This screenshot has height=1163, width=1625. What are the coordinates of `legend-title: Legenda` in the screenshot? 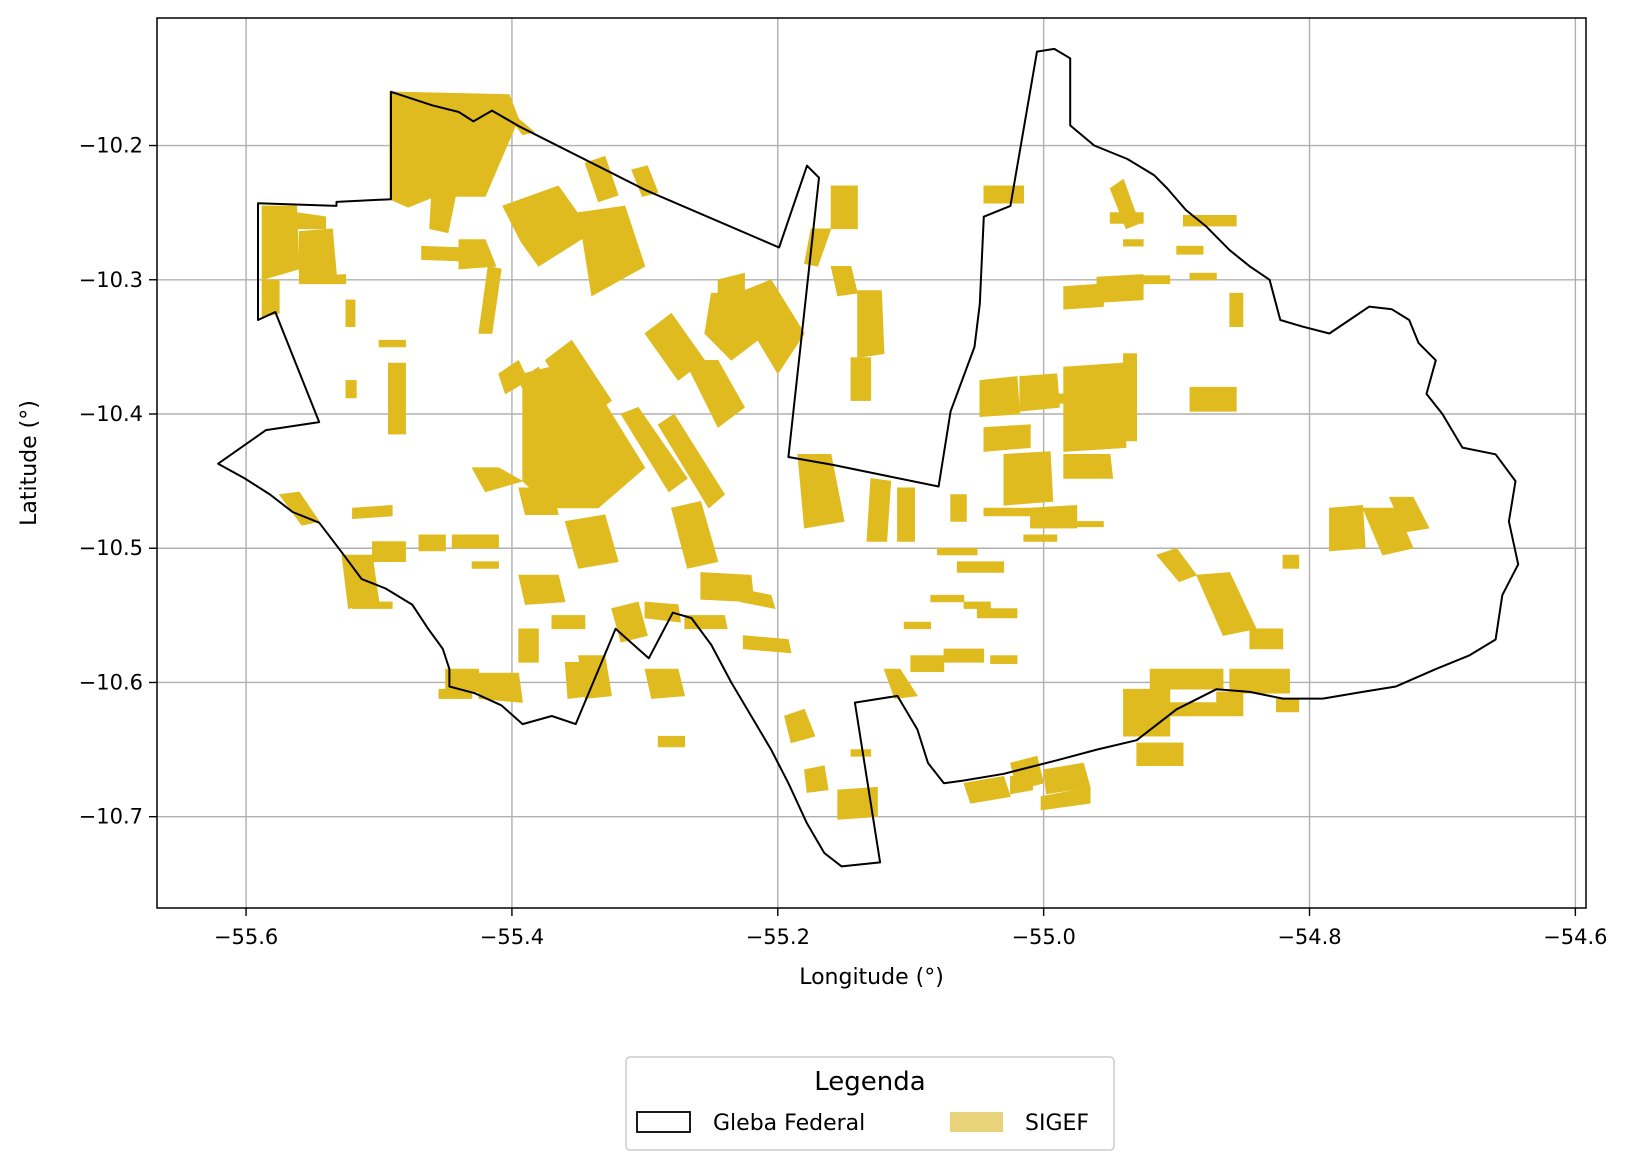 It's located at (869, 1082).